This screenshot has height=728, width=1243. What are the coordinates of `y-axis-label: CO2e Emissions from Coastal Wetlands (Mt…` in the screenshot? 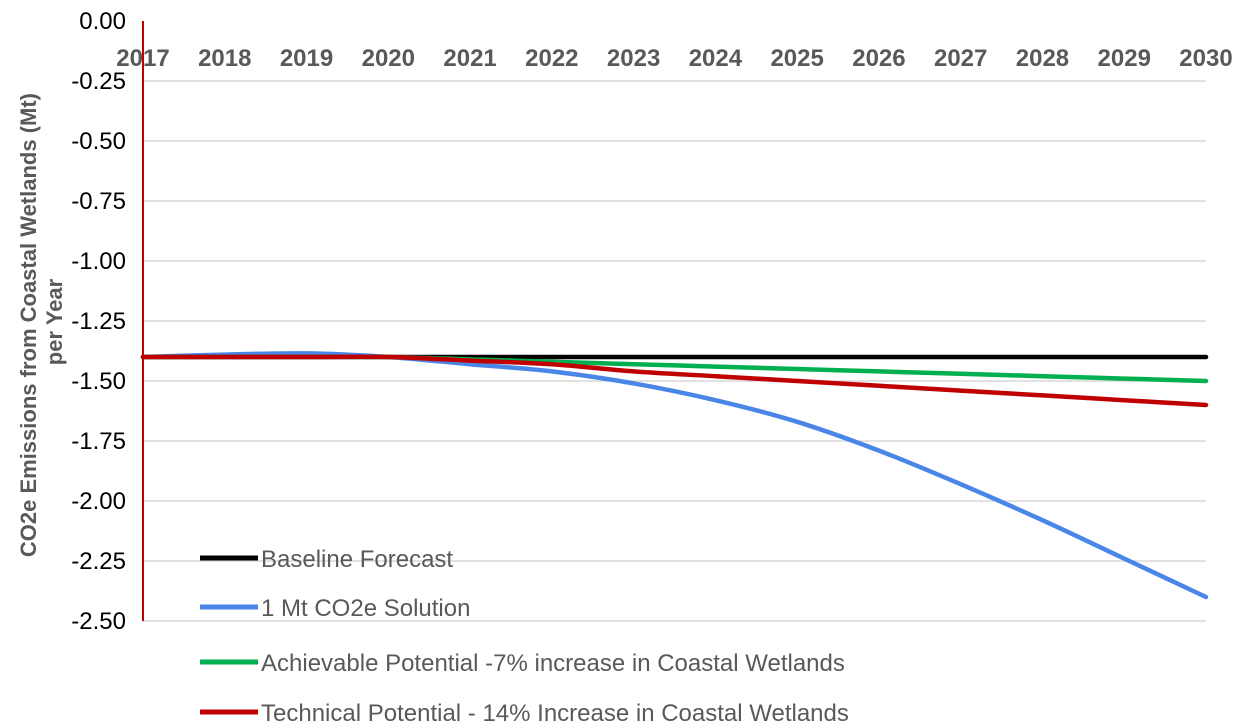 It's located at (41, 322).